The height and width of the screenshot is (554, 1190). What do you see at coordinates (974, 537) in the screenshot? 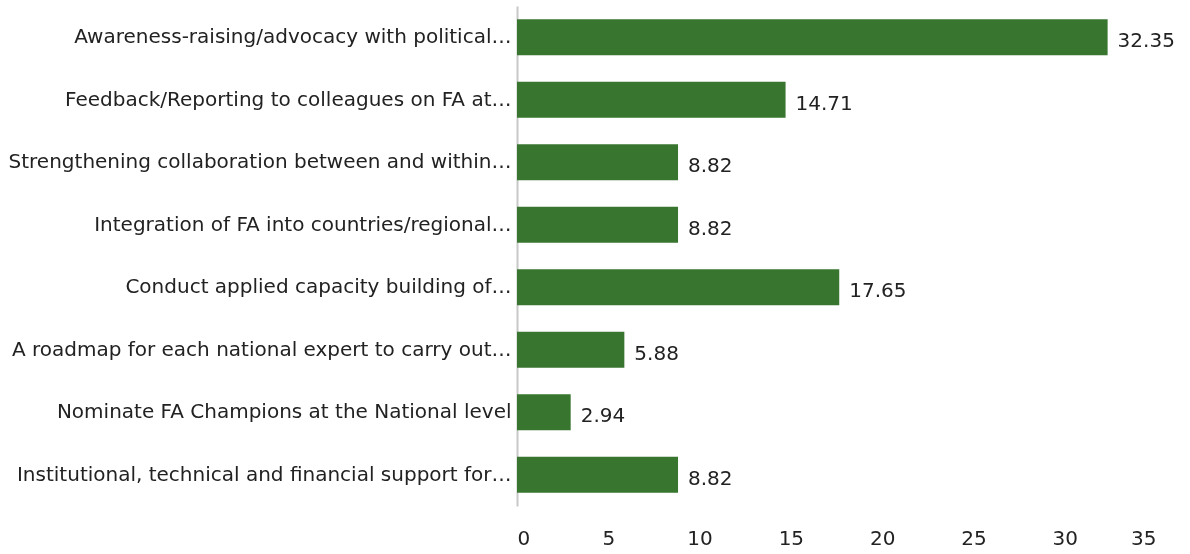
I see `x-tick-label: 25` at bounding box center [974, 537].